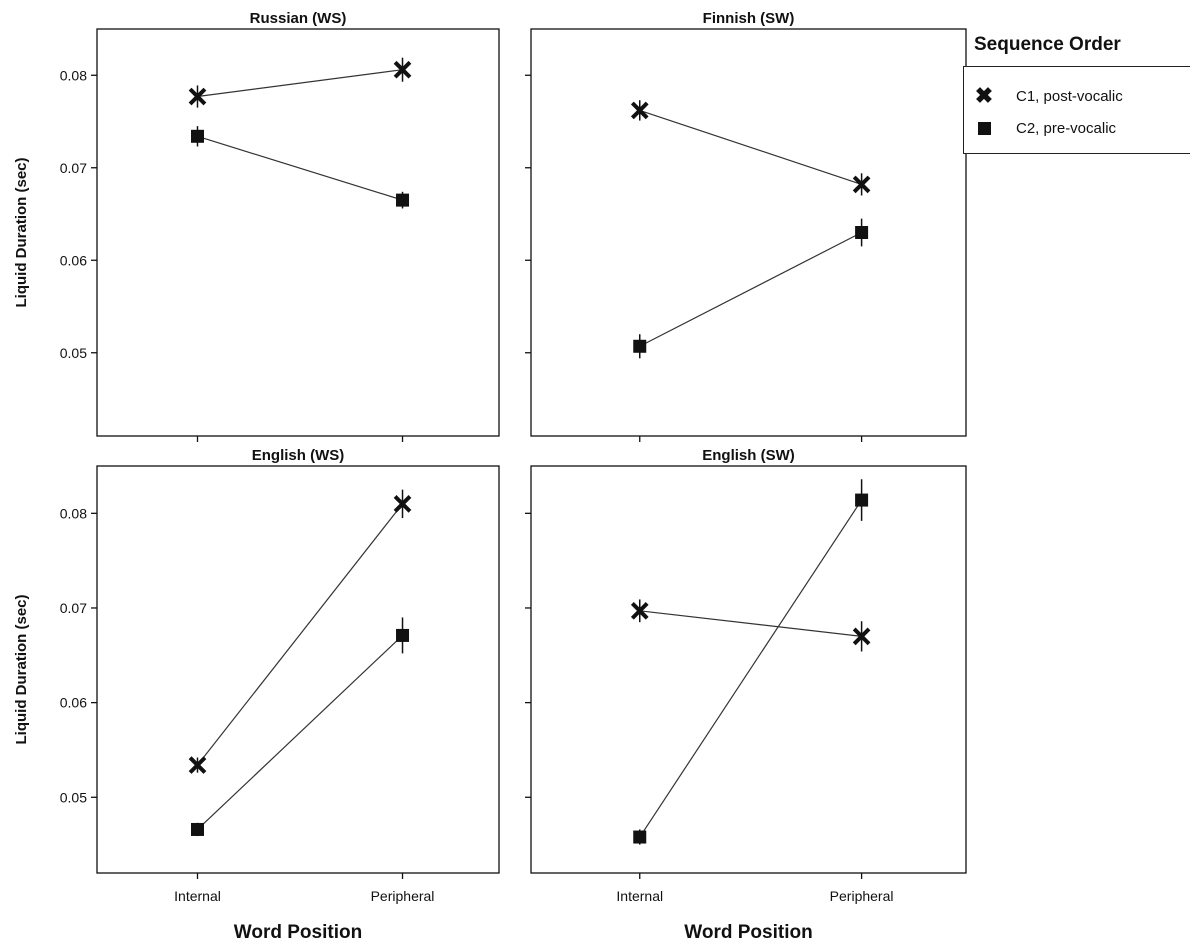  Describe the element at coordinates (984, 128) in the screenshot. I see `square-marker-icon` at that location.